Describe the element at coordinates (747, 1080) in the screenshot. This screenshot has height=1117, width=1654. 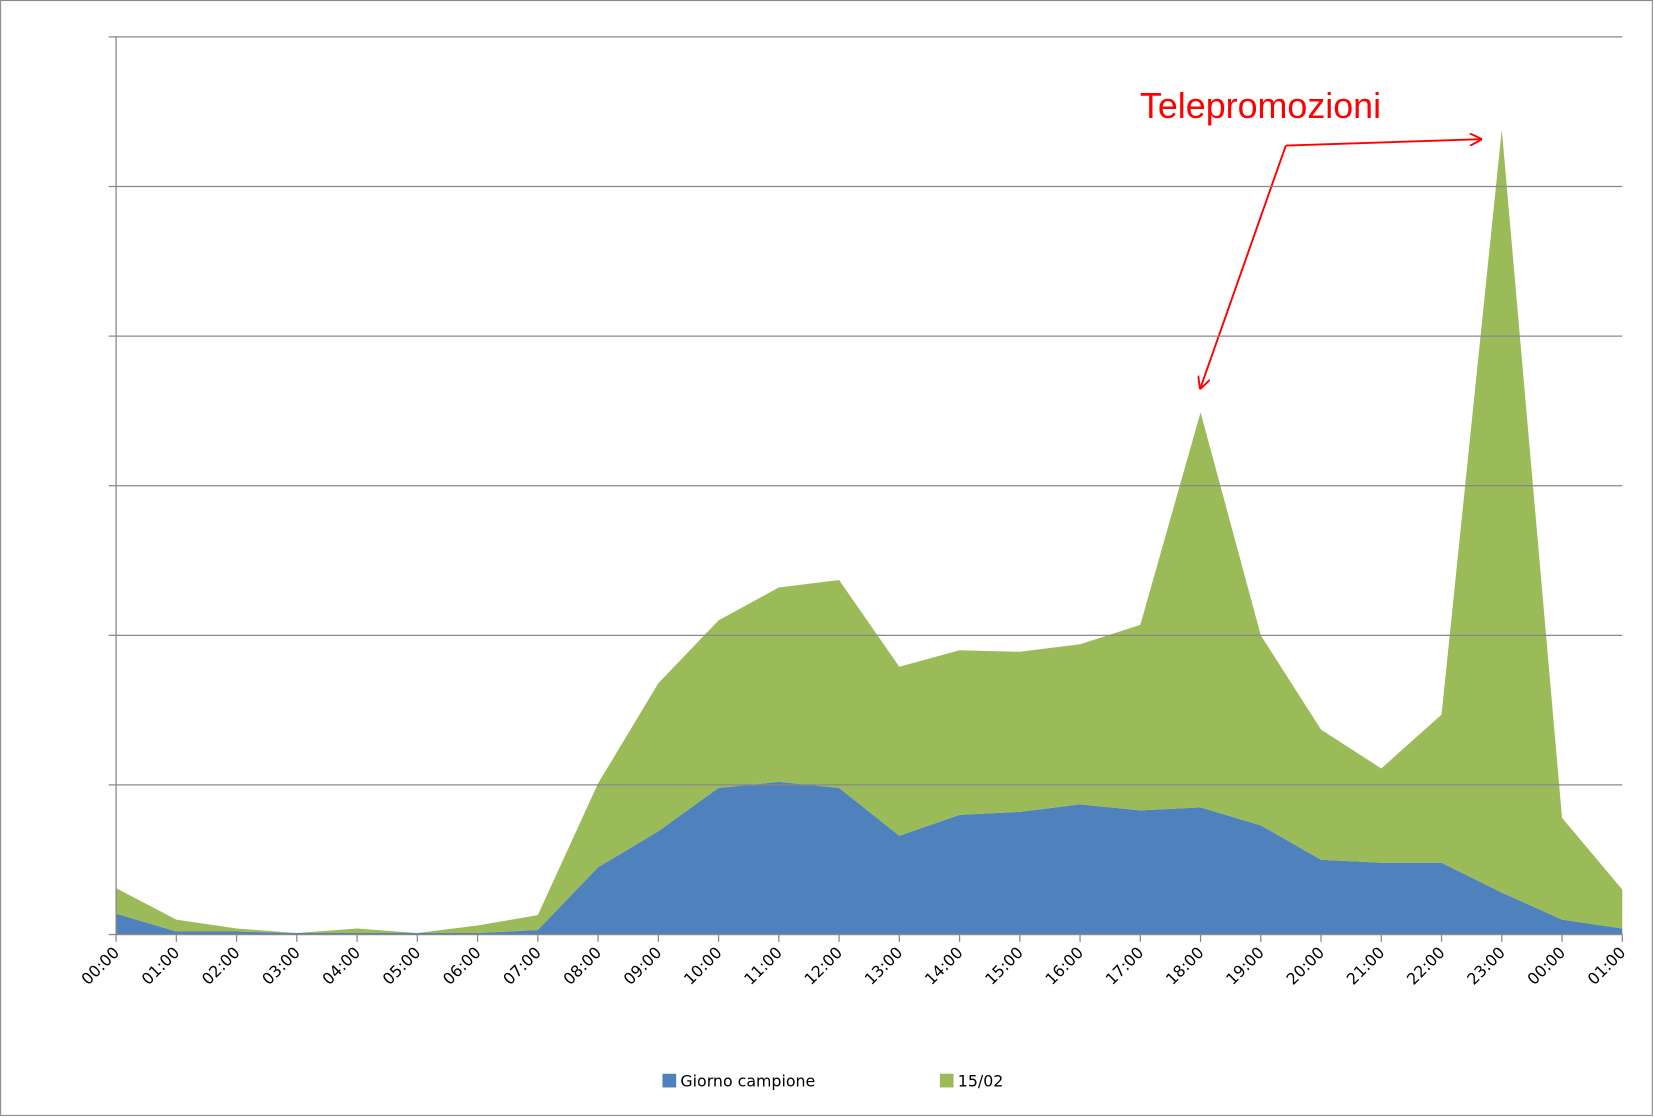
I see `legend-label: Giorno campione` at that location.